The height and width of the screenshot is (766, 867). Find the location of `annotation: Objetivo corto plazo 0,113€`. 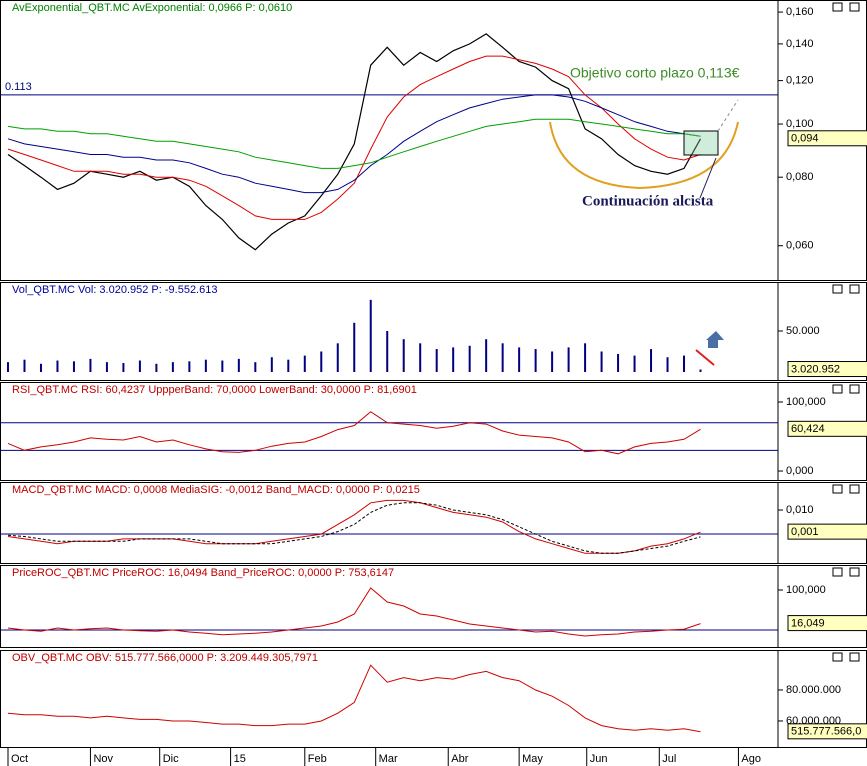

annotation: Objetivo corto plazo 0,113€ is located at coordinates (655, 73).